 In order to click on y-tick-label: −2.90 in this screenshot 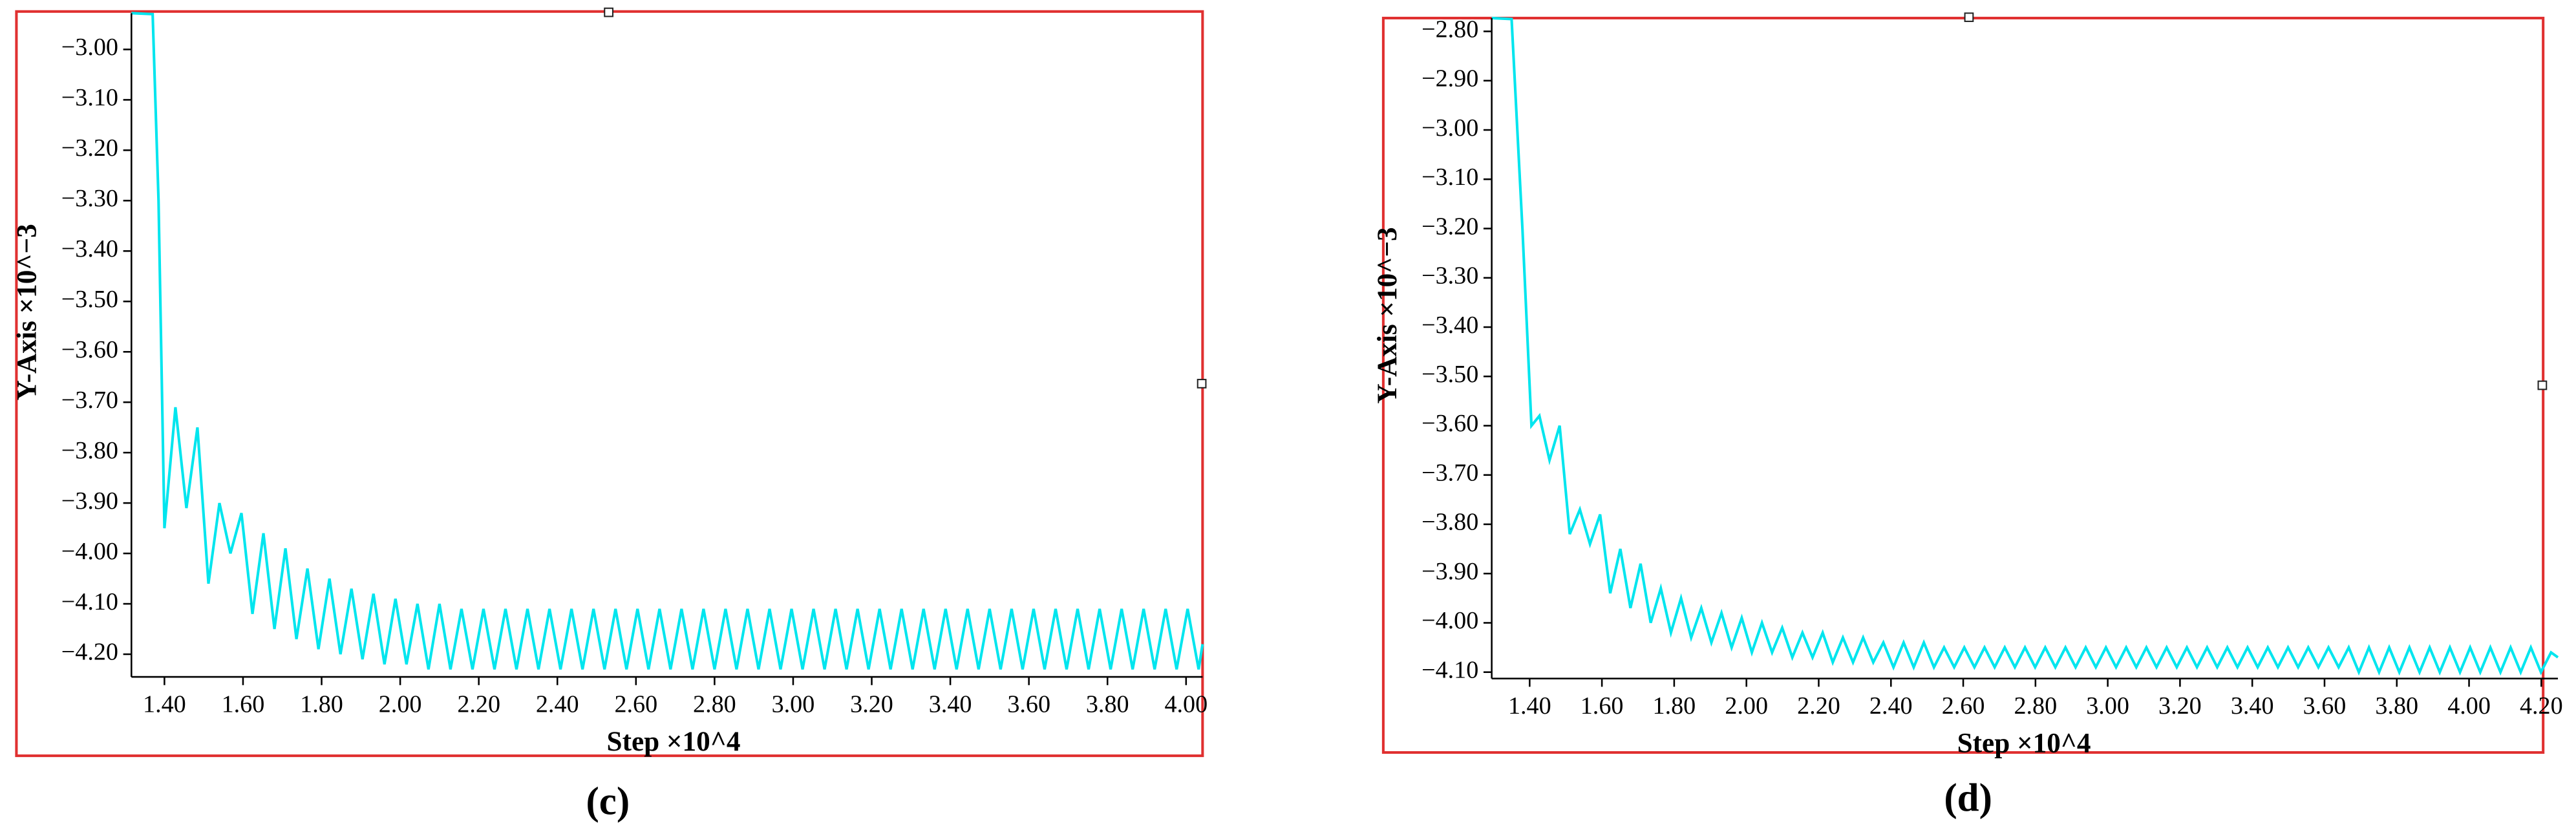, I will do `click(1449, 78)`.